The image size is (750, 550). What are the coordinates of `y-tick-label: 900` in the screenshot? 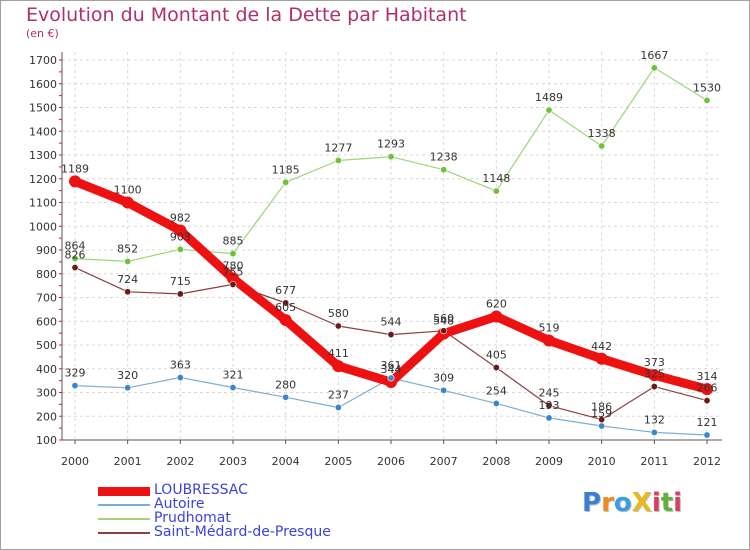 It's located at (46, 250).